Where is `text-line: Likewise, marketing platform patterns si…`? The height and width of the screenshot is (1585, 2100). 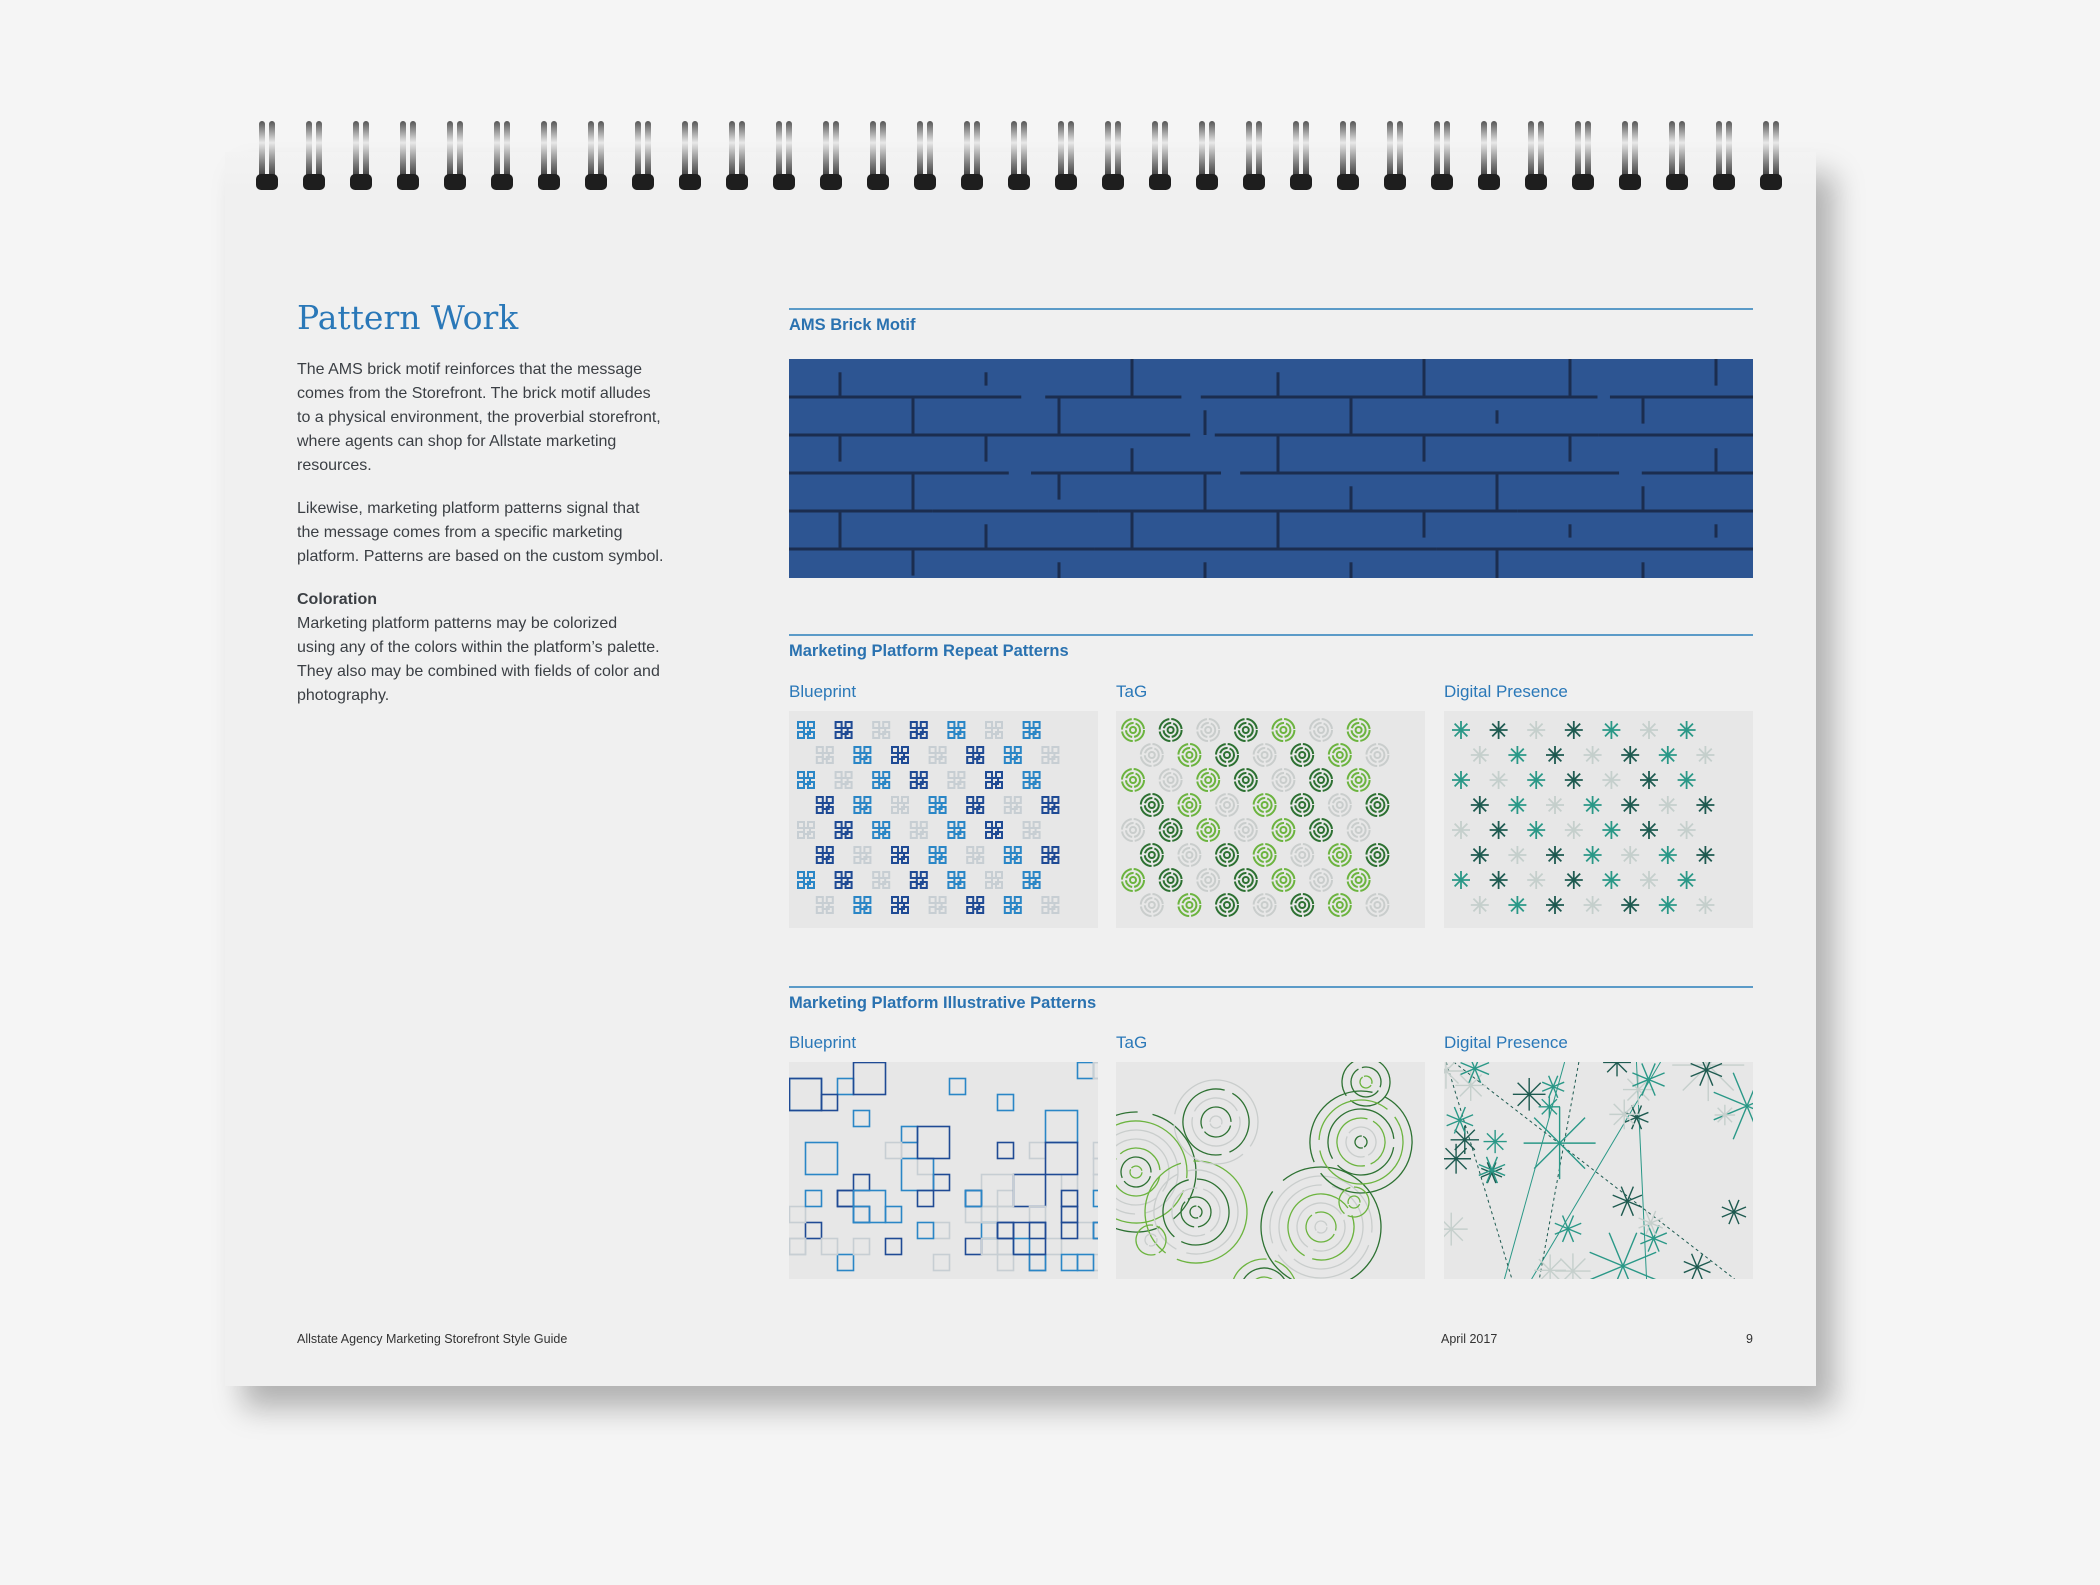 text-line: Likewise, marketing platform patterns si… is located at coordinates (468, 508).